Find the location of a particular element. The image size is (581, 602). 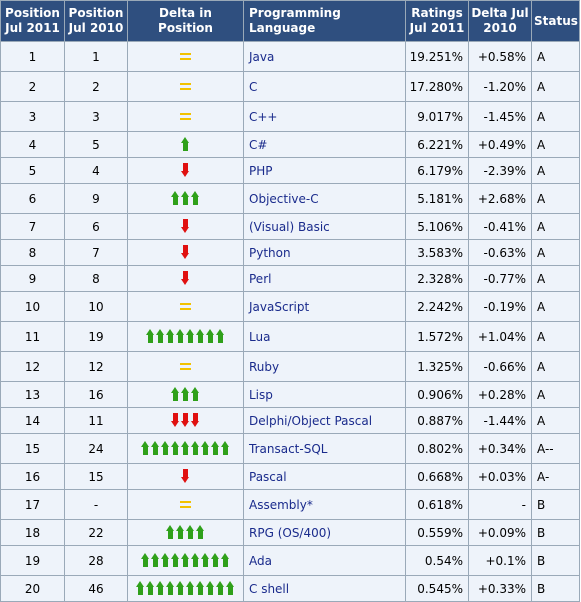

header-status: Status is located at coordinates (555, 21).